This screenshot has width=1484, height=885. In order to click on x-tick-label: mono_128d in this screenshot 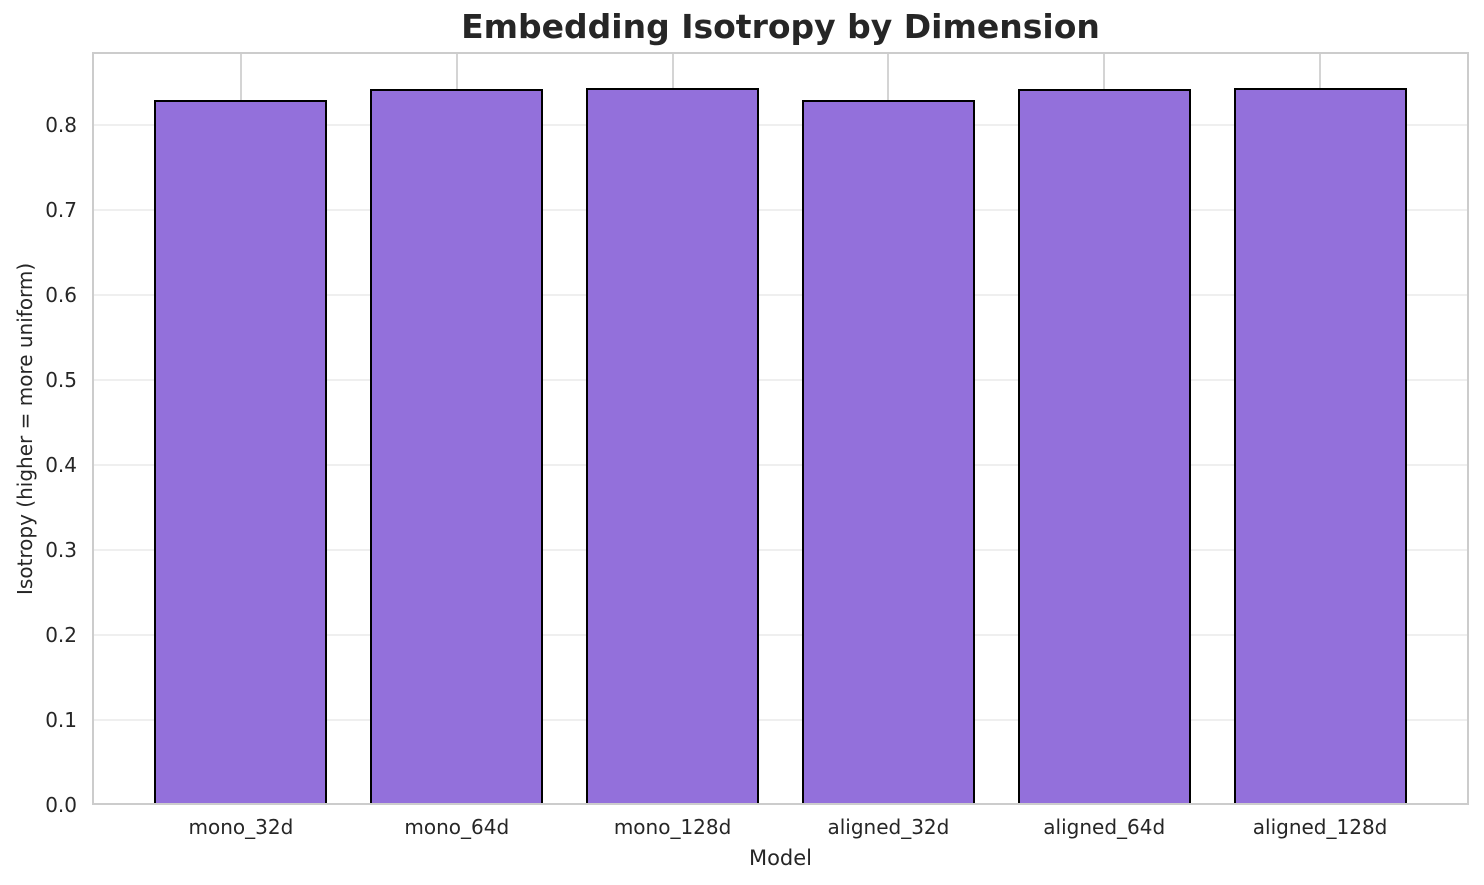, I will do `click(672, 827)`.